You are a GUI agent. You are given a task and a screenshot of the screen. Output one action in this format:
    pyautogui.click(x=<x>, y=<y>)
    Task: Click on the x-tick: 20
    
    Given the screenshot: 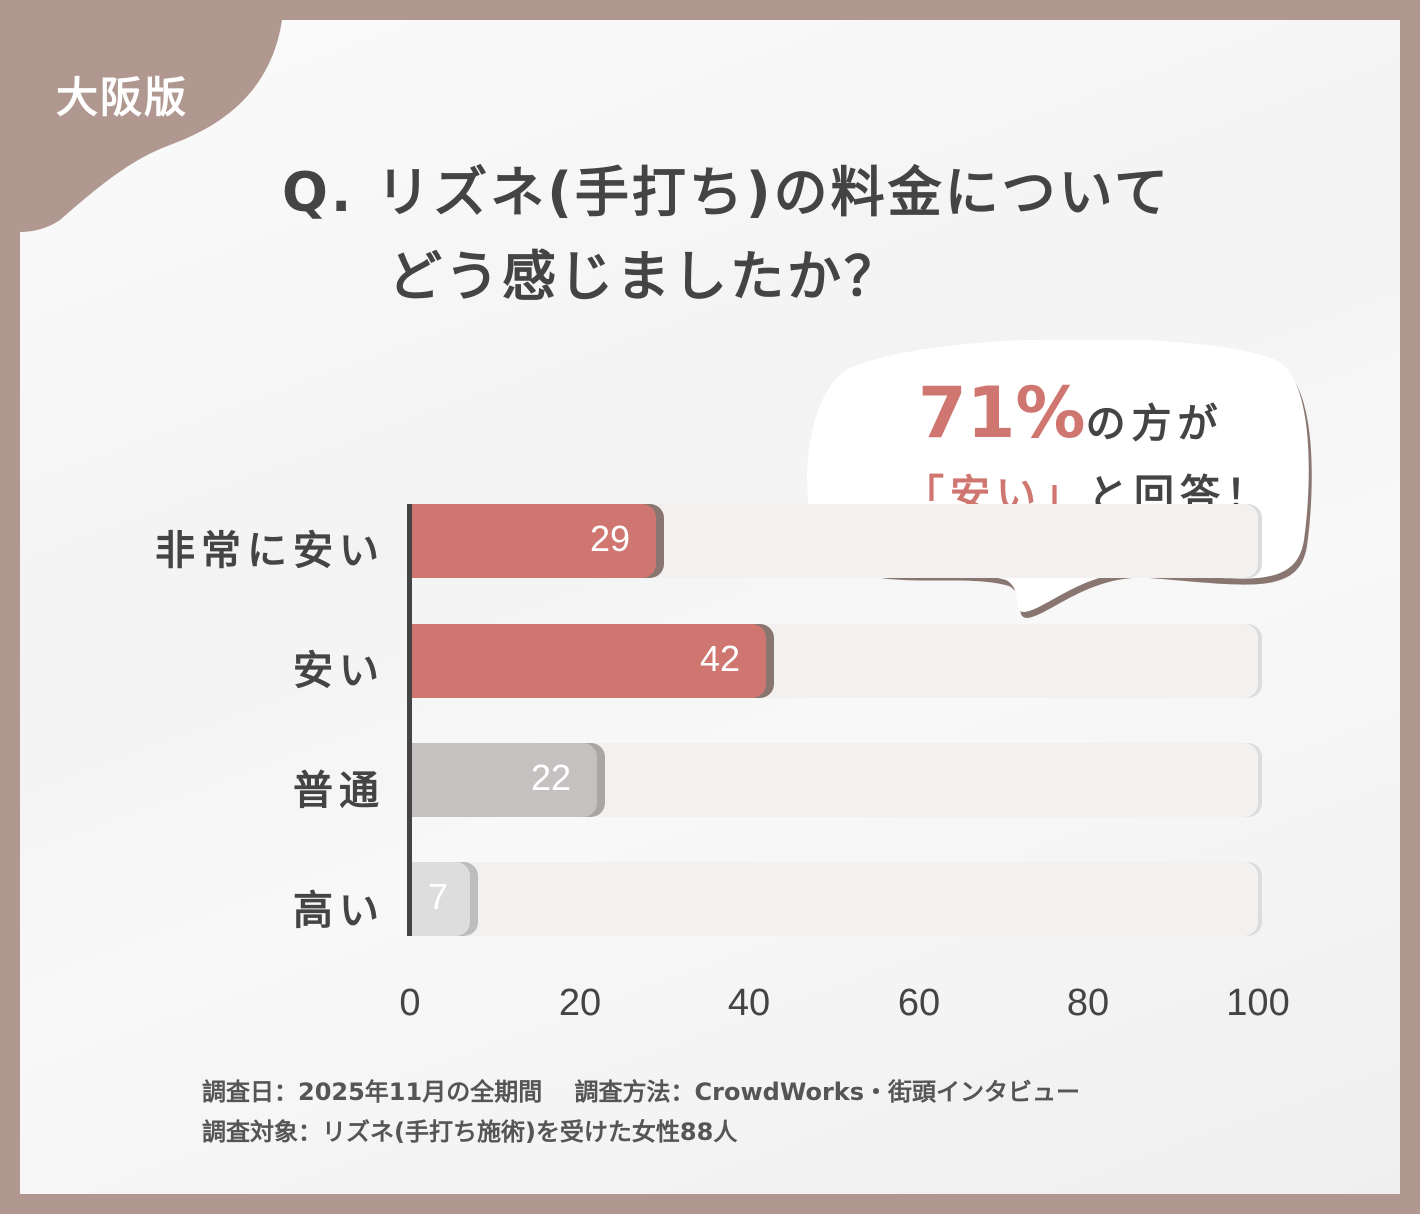 What is the action you would take?
    pyautogui.click(x=580, y=1003)
    